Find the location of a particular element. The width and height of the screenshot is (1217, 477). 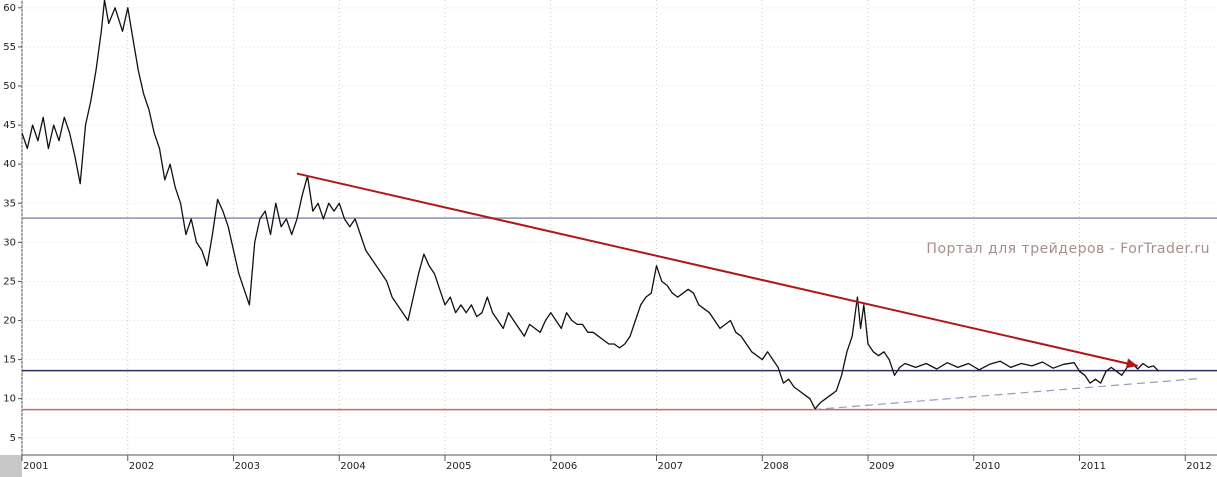

x-tick-label: 2011 is located at coordinates (1093, 466).